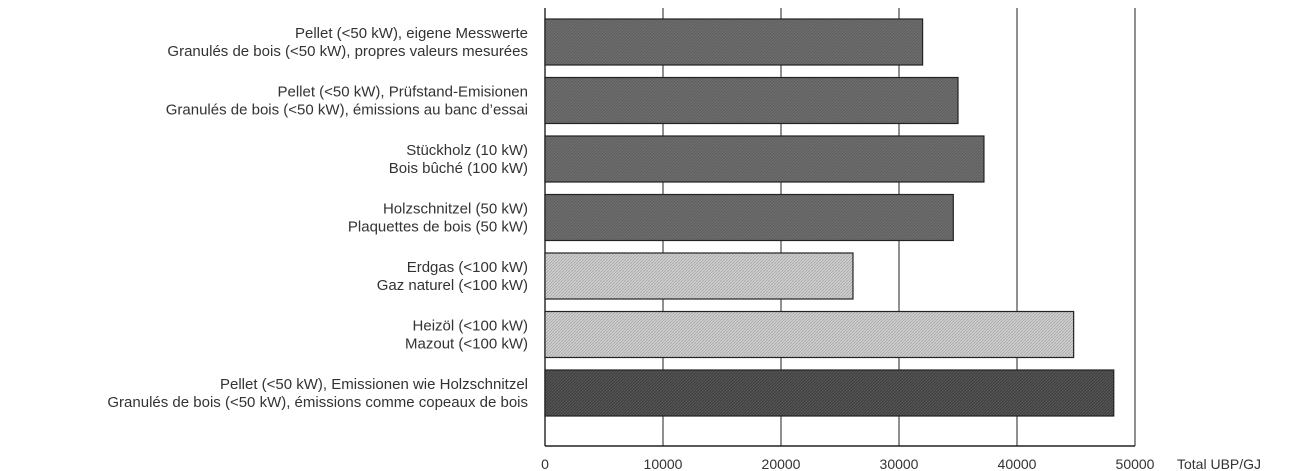 The width and height of the screenshot is (1299, 471). I want to click on category-label: Pellet (<50 kW), Prüfstand-Emisionen, so click(402, 92).